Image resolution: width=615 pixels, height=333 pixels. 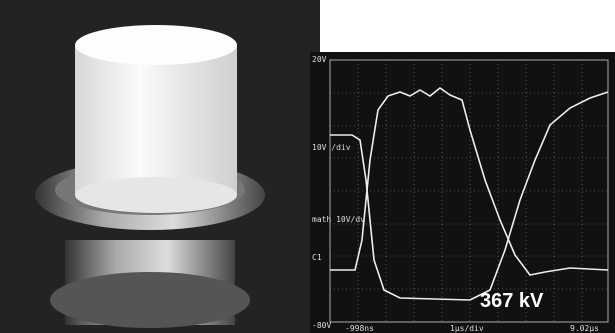 I want to click on cylinder-bottom, so click(x=156, y=195).